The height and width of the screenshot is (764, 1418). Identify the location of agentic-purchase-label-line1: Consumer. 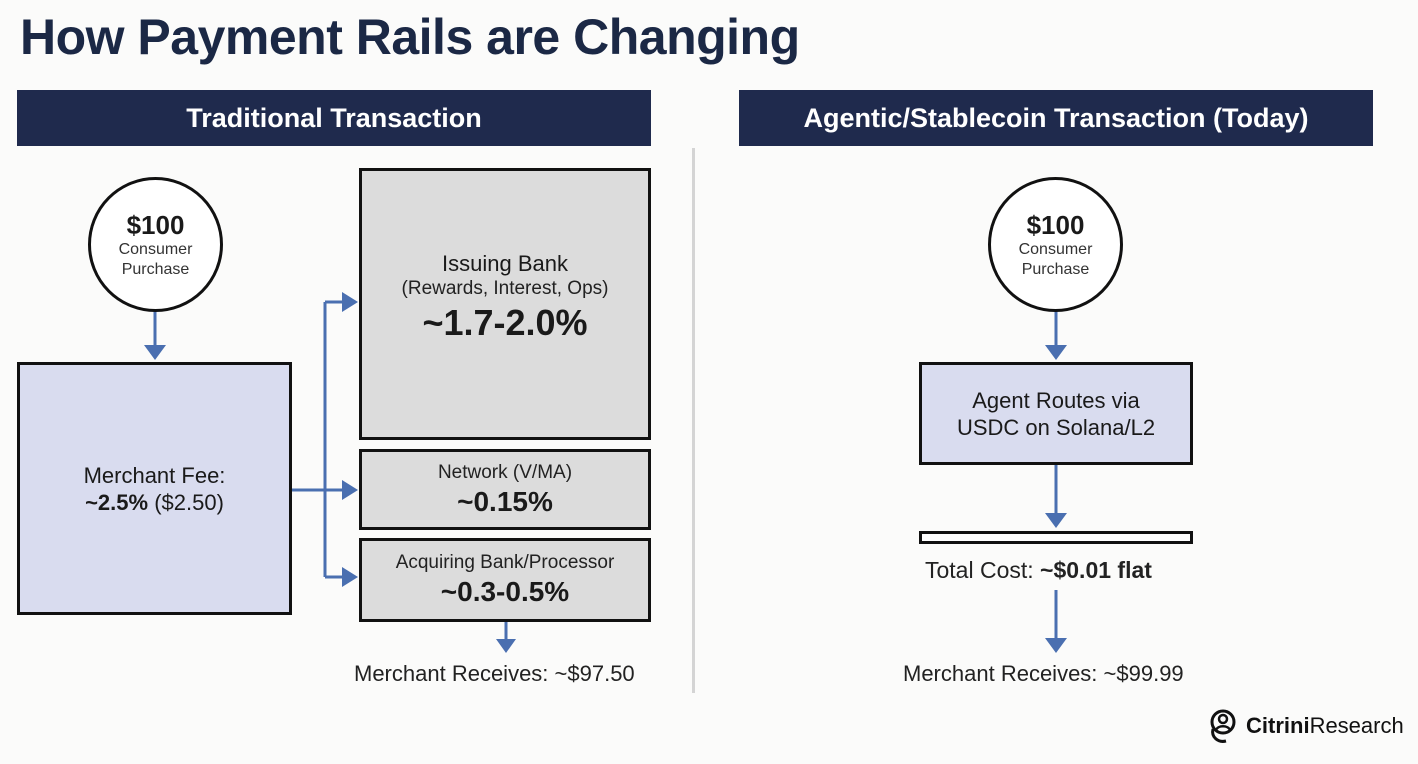
(1055, 249).